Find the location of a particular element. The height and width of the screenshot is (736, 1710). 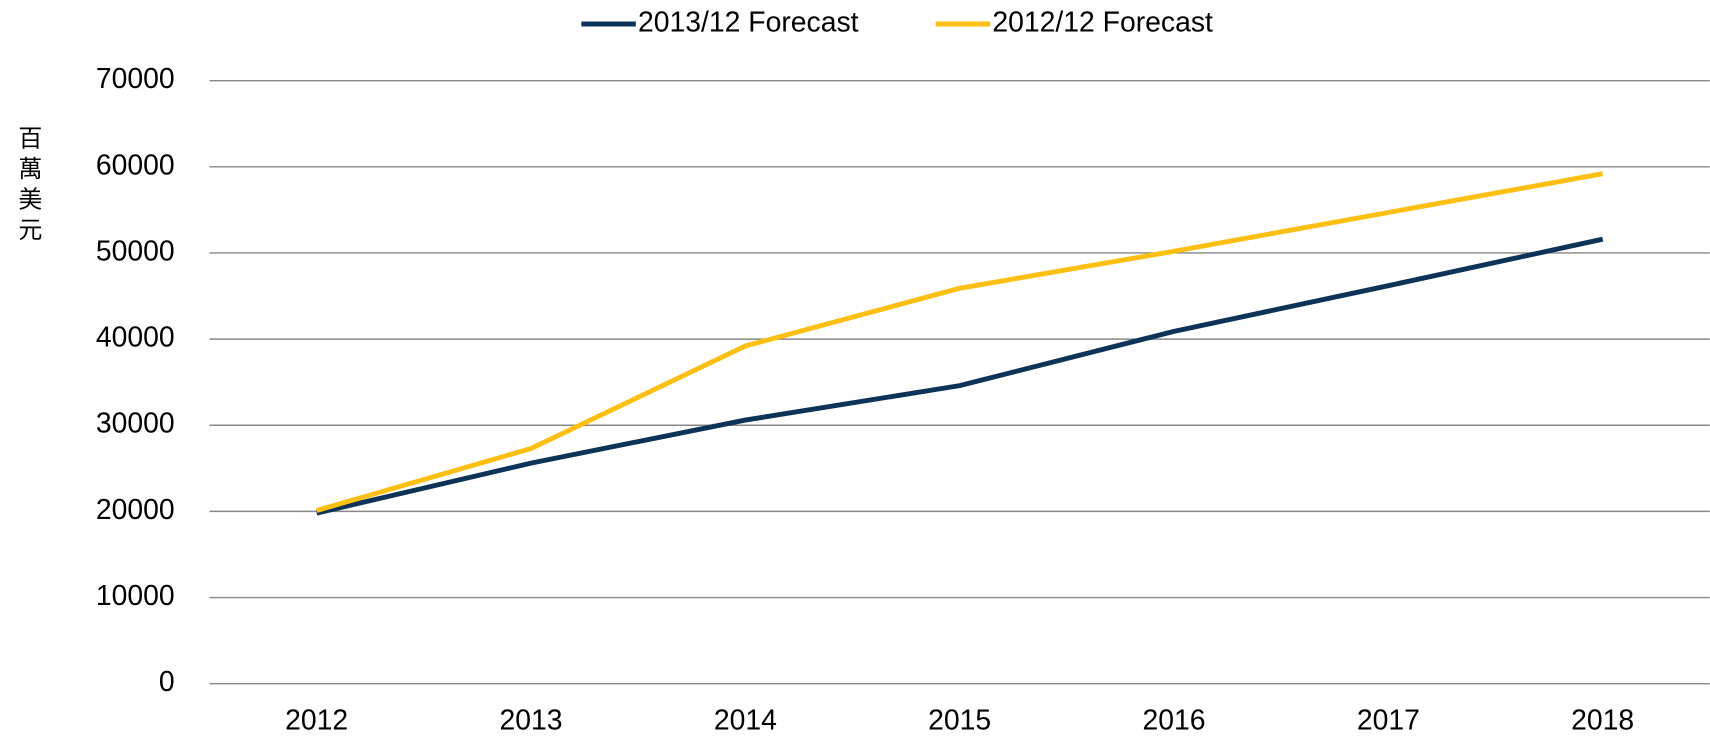

y-tick-label: 60000 is located at coordinates (135, 165).